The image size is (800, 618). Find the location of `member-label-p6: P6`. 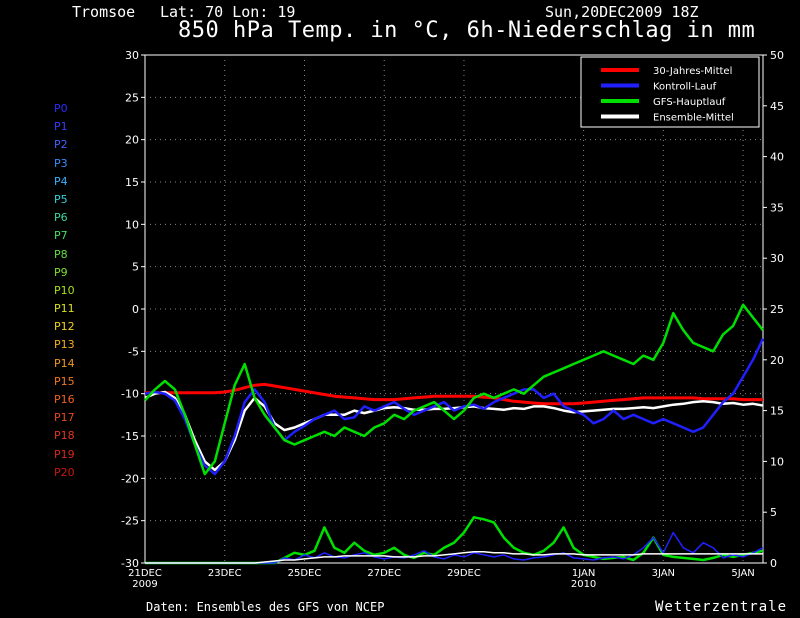

member-label-p6: P6 is located at coordinates (61, 218).